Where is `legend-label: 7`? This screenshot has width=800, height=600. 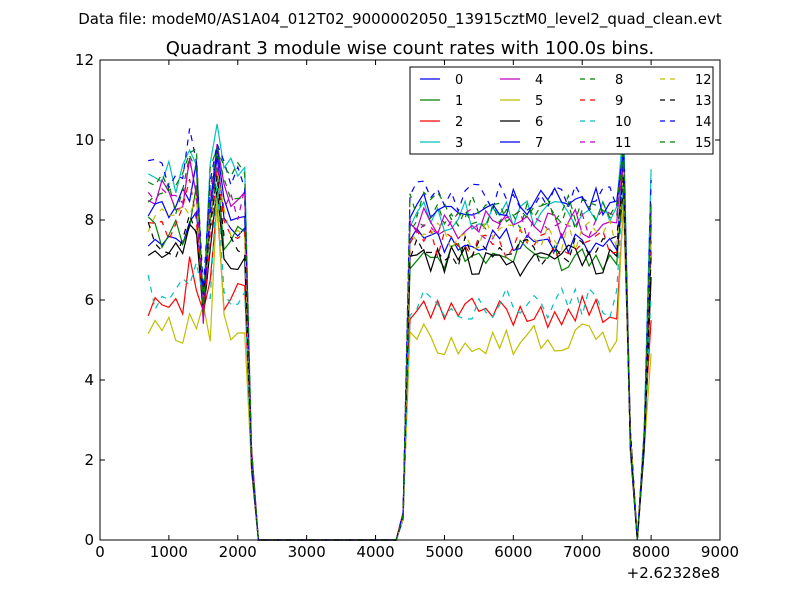
legend-label: 7 is located at coordinates (539, 143).